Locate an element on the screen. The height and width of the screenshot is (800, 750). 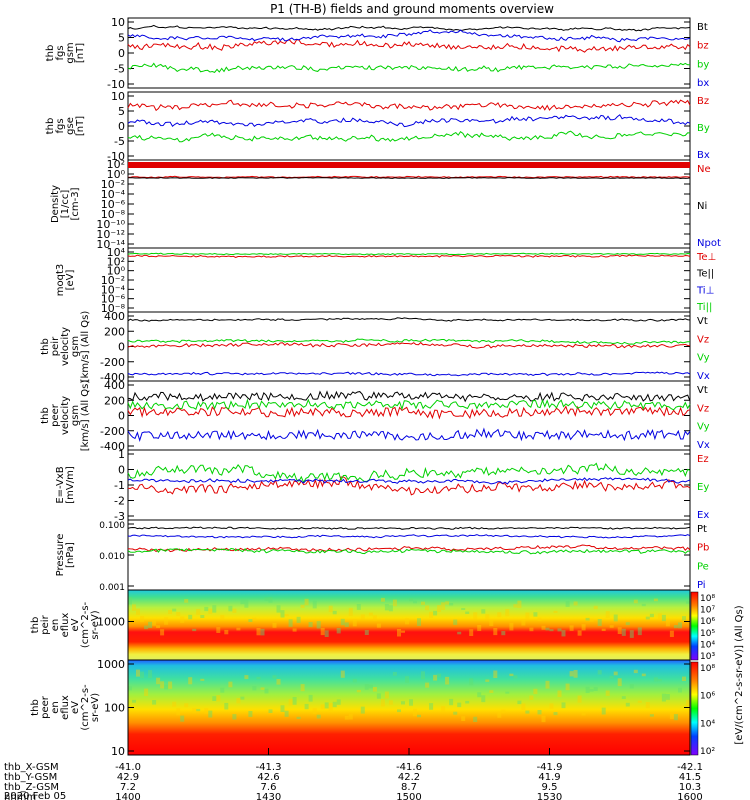
y-axis-label: moqt3 is located at coordinates (60, 280).